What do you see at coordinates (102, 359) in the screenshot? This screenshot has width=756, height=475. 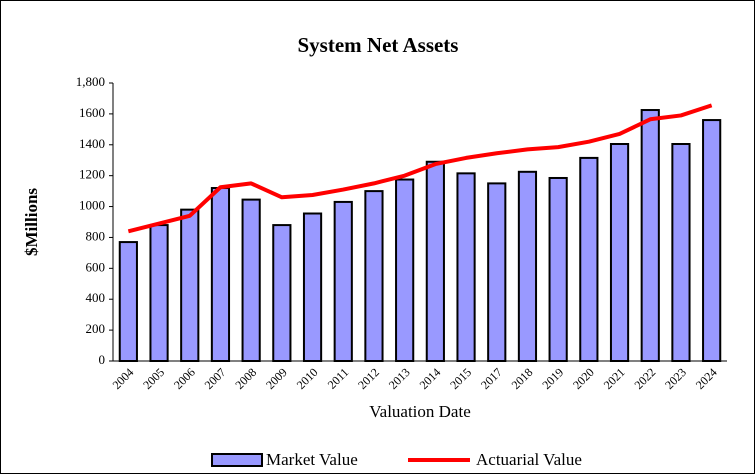 I see `y-tick-label: 0` at bounding box center [102, 359].